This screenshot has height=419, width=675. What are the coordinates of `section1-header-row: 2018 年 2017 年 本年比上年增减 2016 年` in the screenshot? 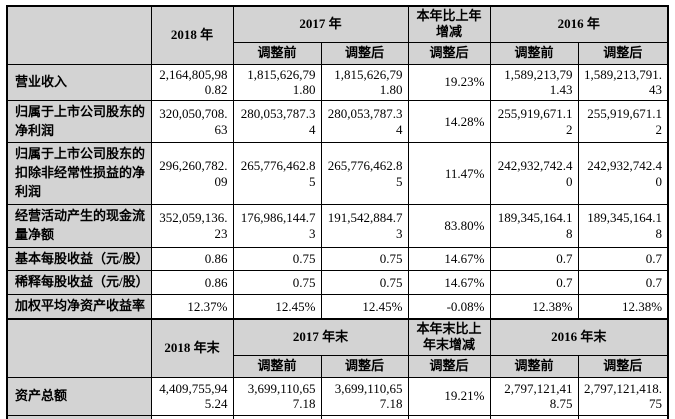 It's located at (337, 35).